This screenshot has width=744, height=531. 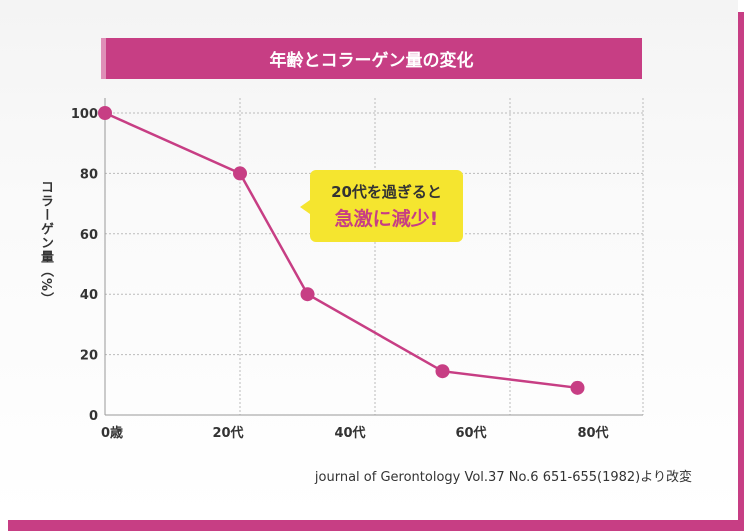 What do you see at coordinates (592, 433) in the screenshot?
I see `x-tick-label: 80代` at bounding box center [592, 433].